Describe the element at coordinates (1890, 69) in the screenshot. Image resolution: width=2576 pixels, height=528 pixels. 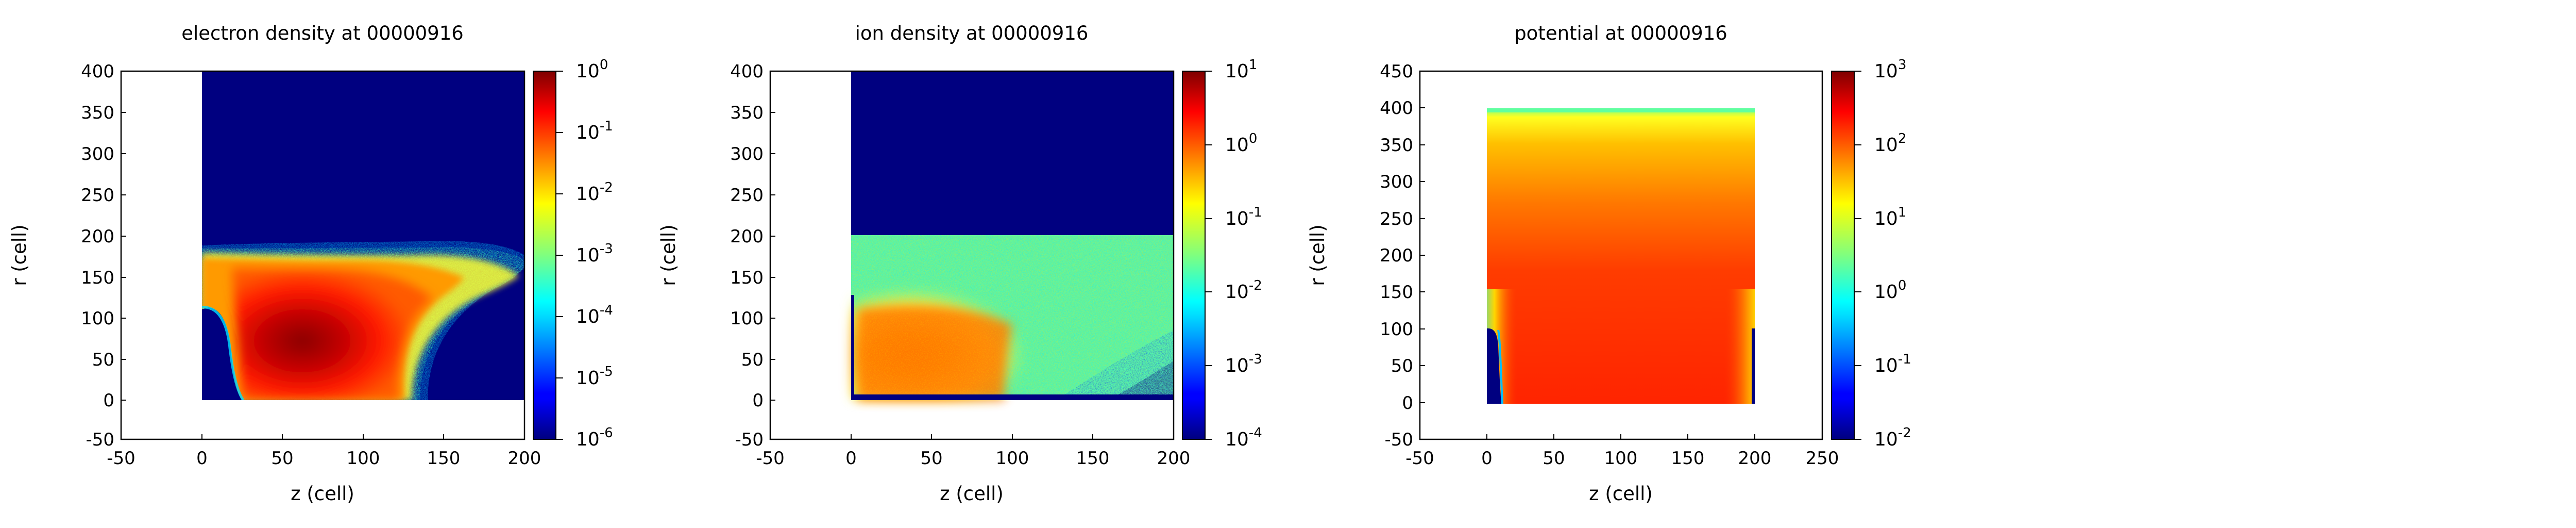
I see `colorbar-tick-label: 10³` at that location.